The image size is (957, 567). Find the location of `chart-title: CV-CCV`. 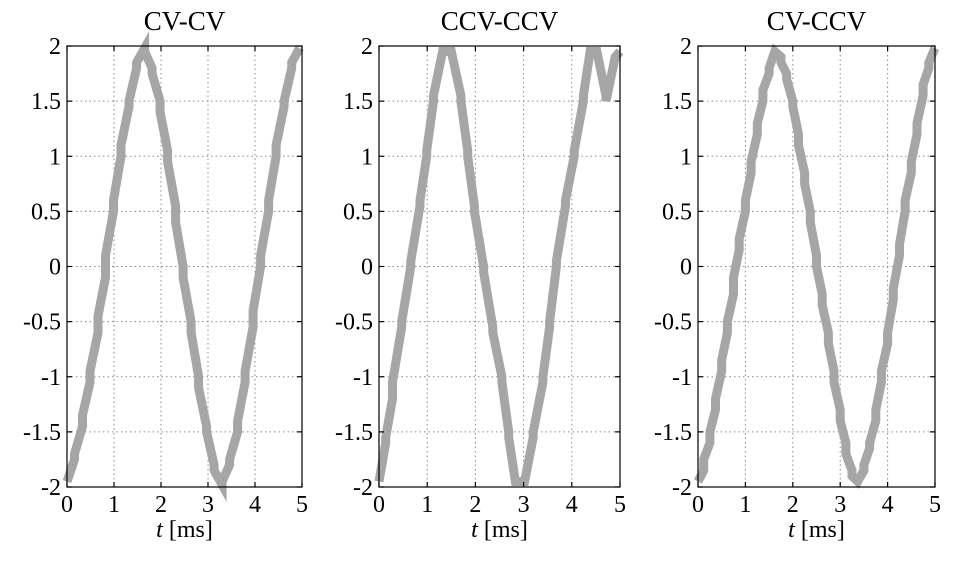

chart-title: CV-CCV is located at coordinates (817, 21).